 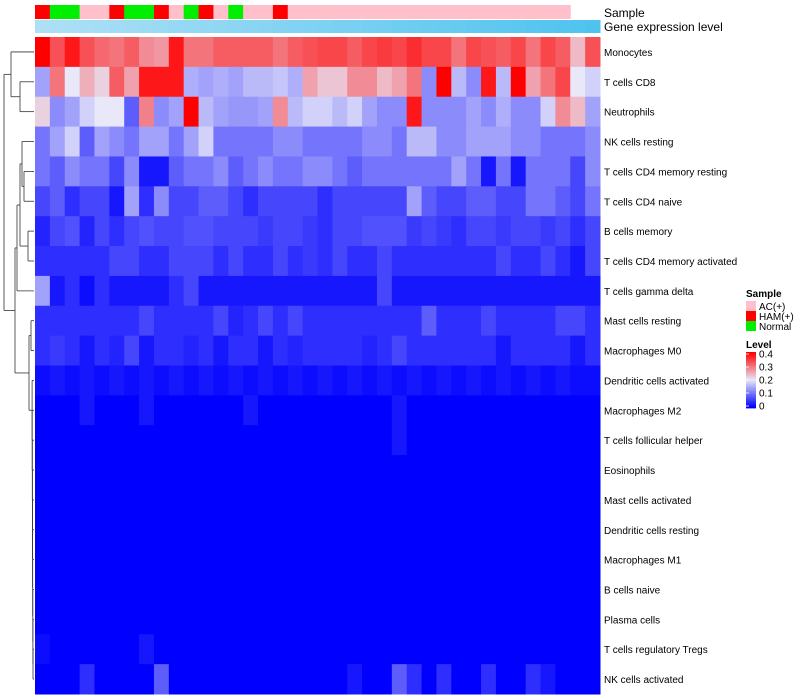 What do you see at coordinates (656, 381) in the screenshot?
I see `row-label: Dendritic cells activated` at bounding box center [656, 381].